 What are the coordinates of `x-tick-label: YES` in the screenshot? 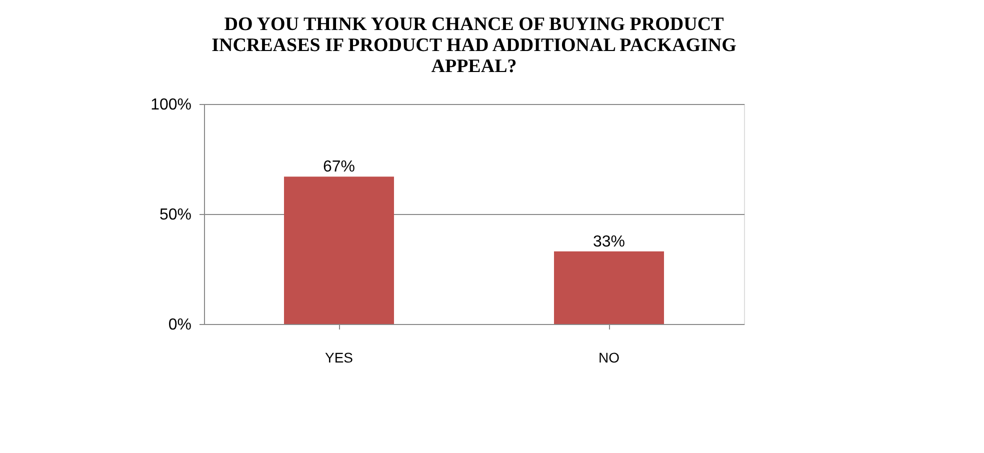 It's located at (339, 358).